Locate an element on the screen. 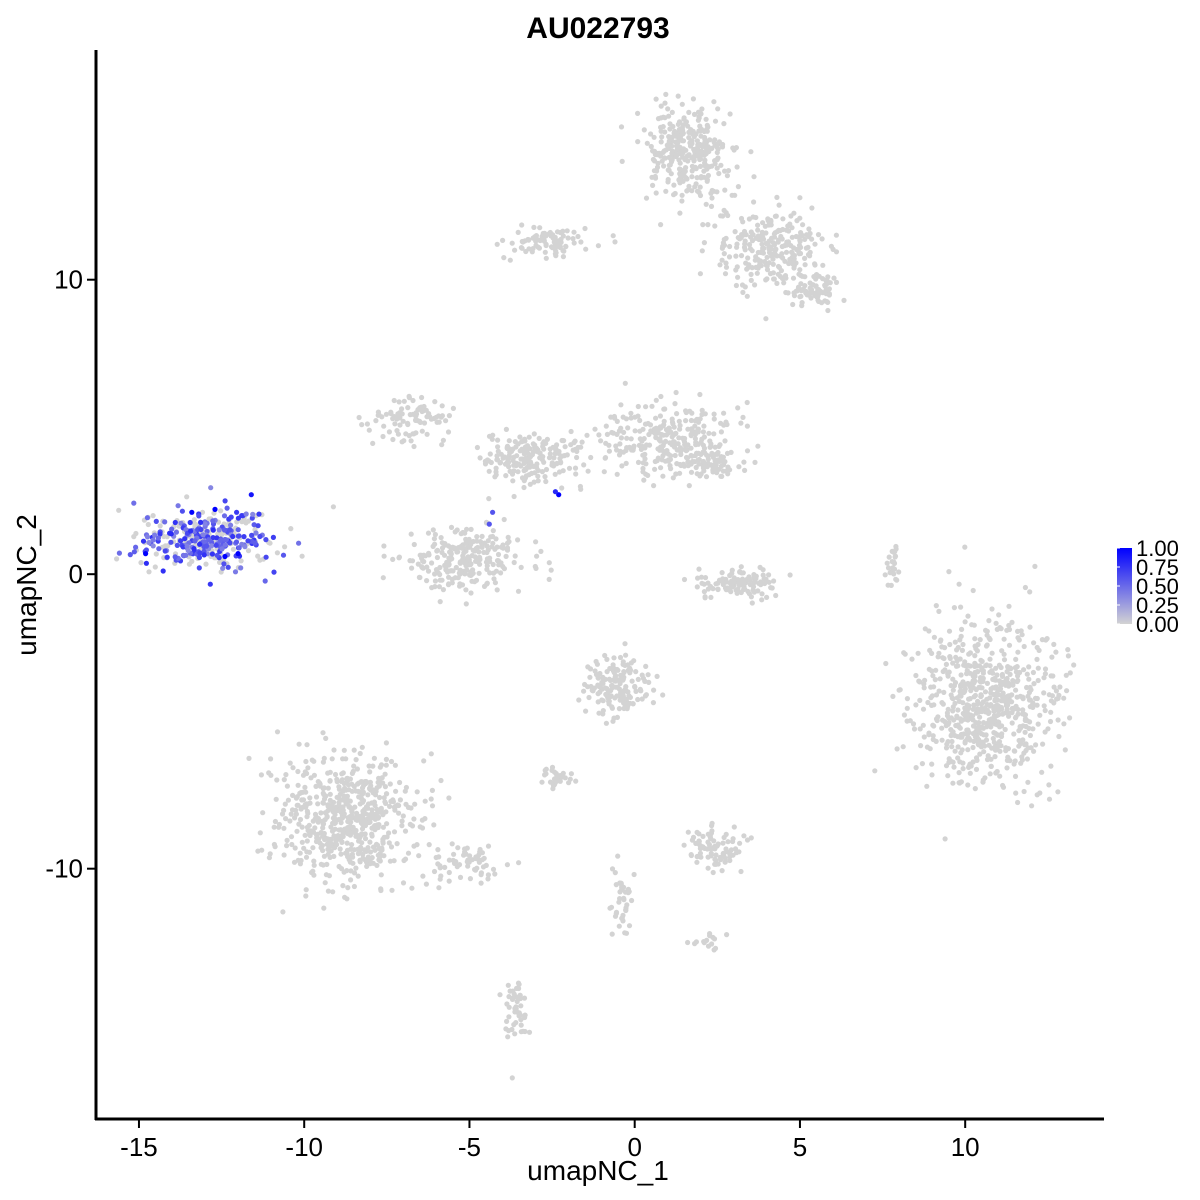 Image resolution: width=1200 pixels, height=1200 pixels. y-tick-label: 0 is located at coordinates (76, 574).